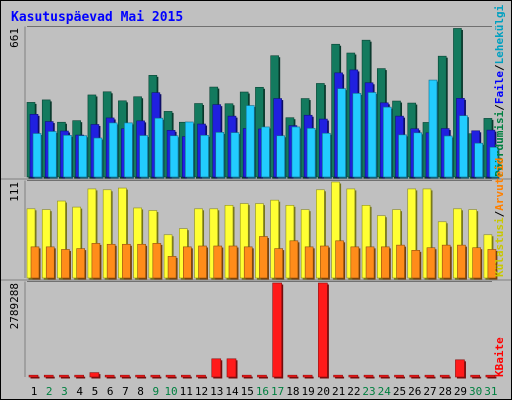 This screenshot has height=400, width=512. I want to click on x-tick-label: 14, so click(232, 391).